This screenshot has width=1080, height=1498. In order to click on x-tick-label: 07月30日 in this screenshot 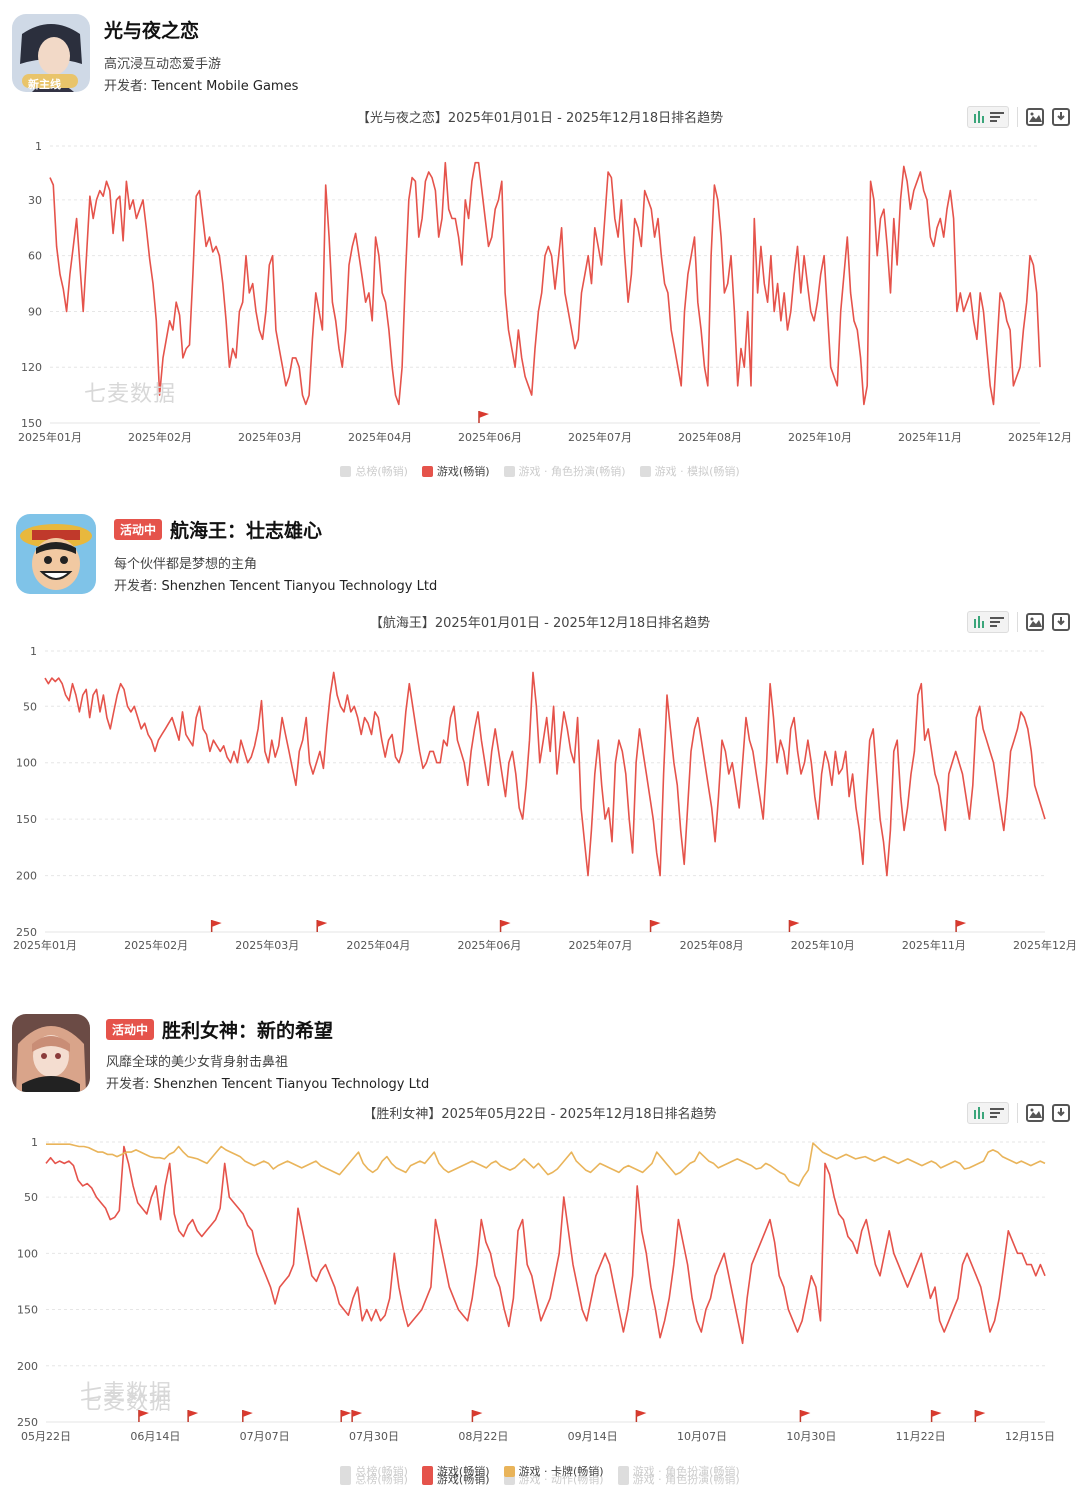, I will do `click(374, 1436)`.